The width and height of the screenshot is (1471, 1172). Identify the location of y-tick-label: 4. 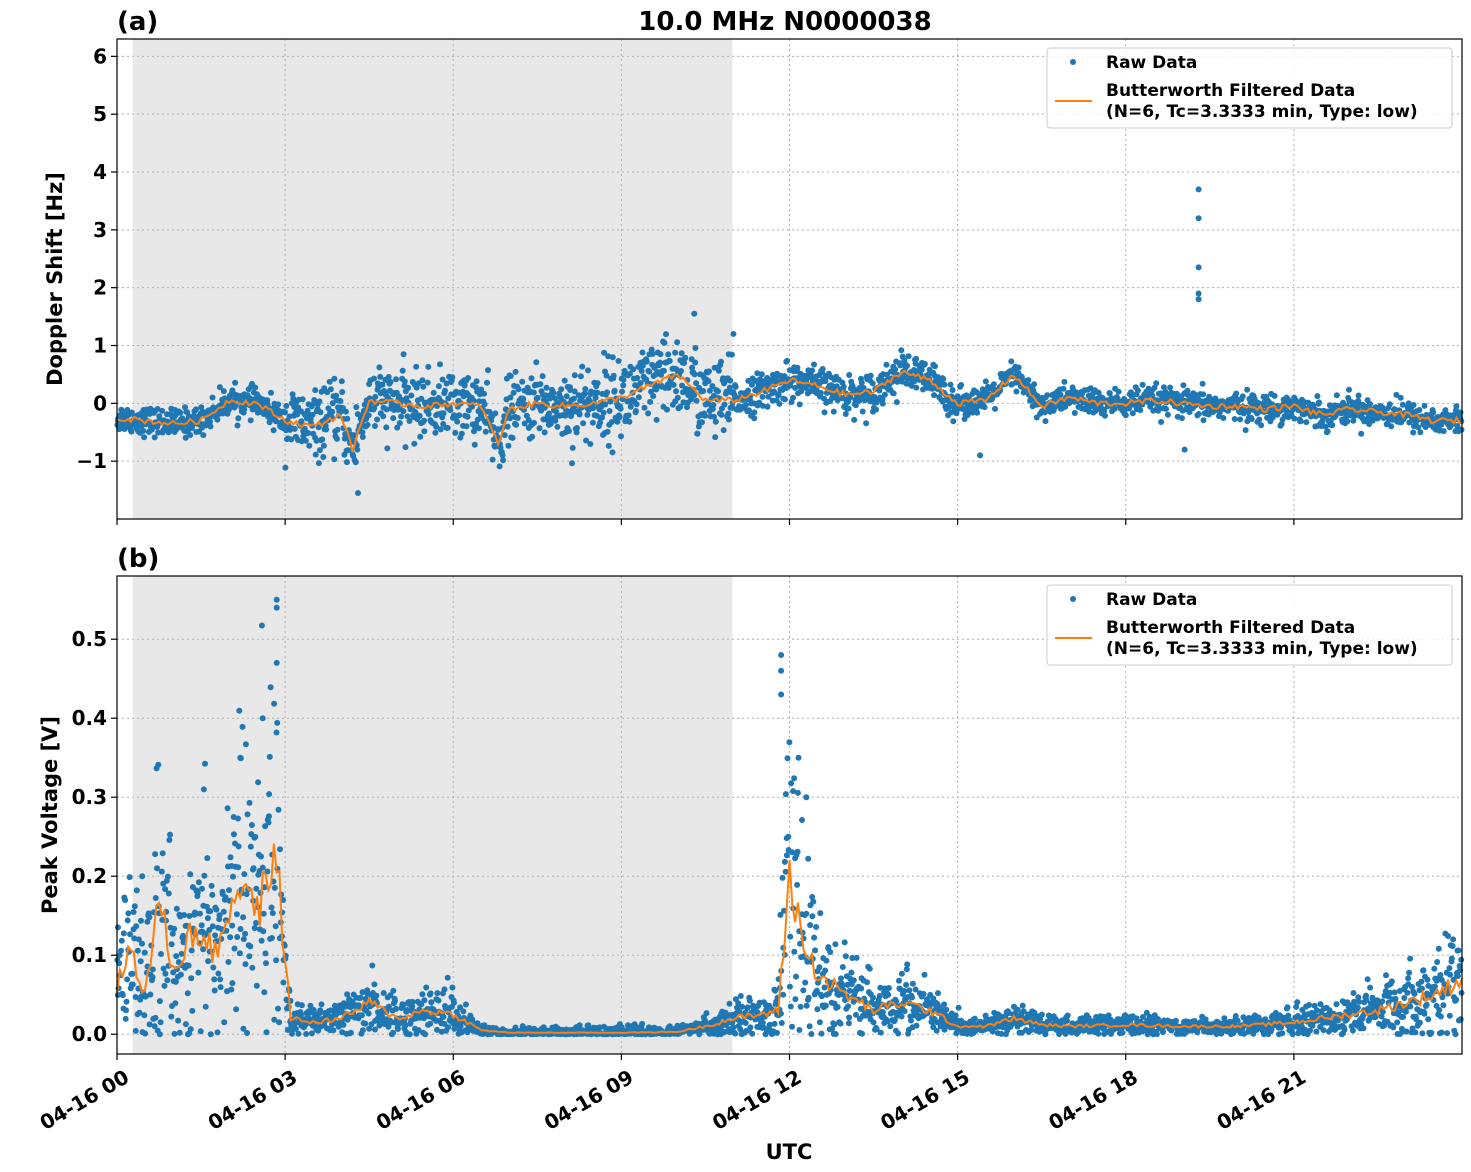
(100, 172).